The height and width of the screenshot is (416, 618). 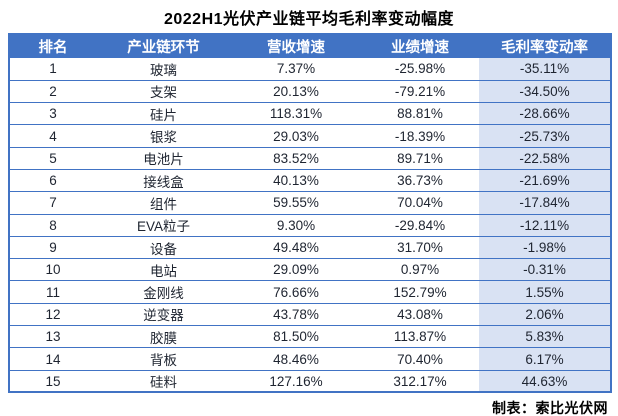 I want to click on segment-cell: 背板, so click(x=163, y=359).